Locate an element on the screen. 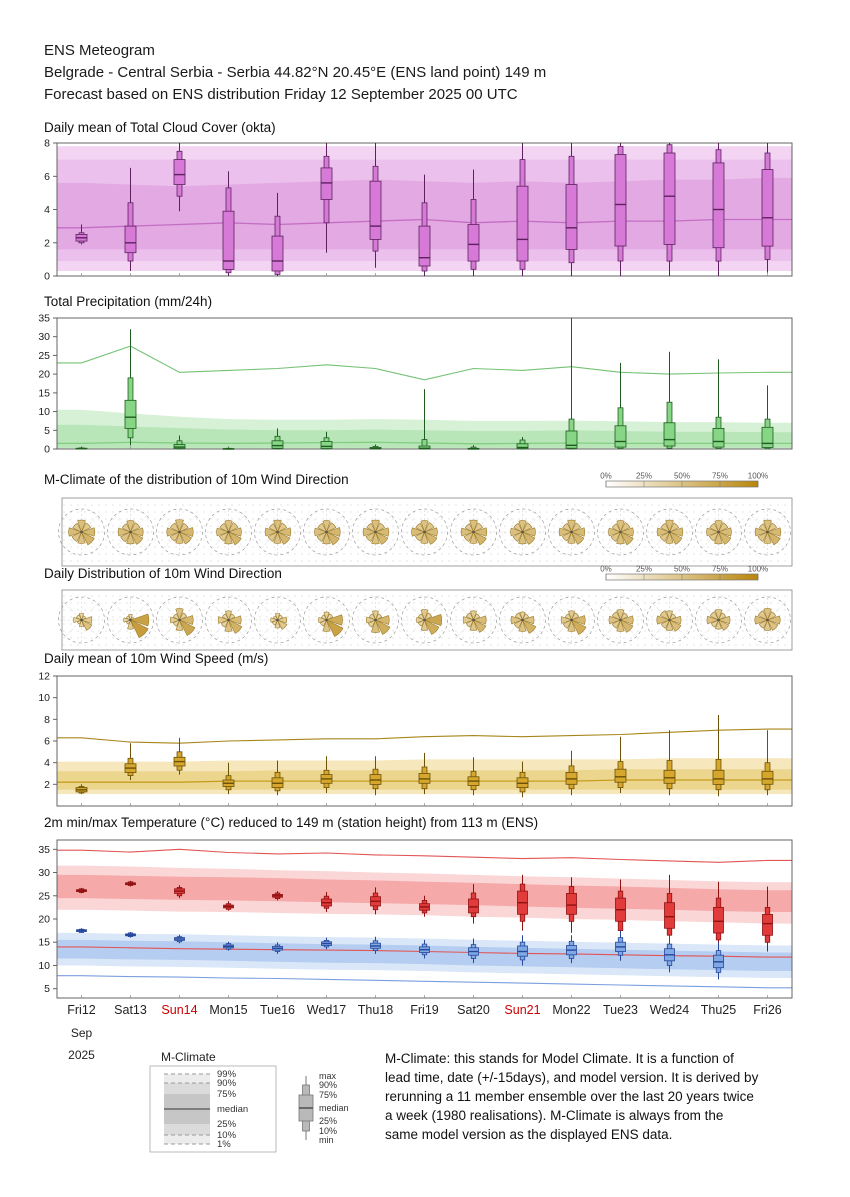  winddir-daily-panel-title: Daily Distribution of 10m Wind Direction is located at coordinates (163, 573).